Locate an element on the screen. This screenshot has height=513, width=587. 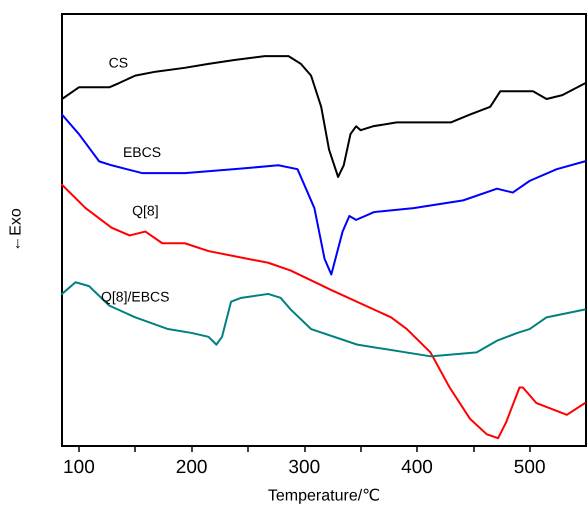
x-tick-label: 300 is located at coordinates (304, 467).